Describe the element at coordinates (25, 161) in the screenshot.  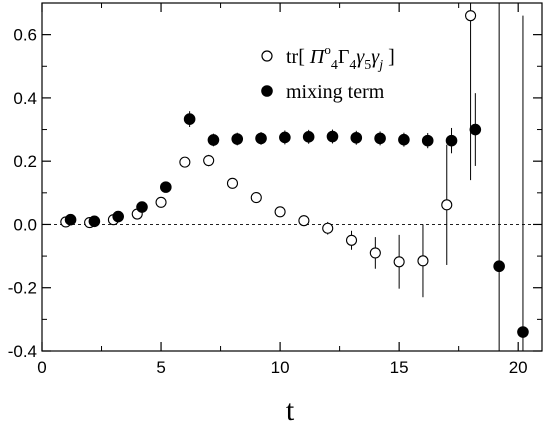
I see `y-tick-label: 0.2` at that location.